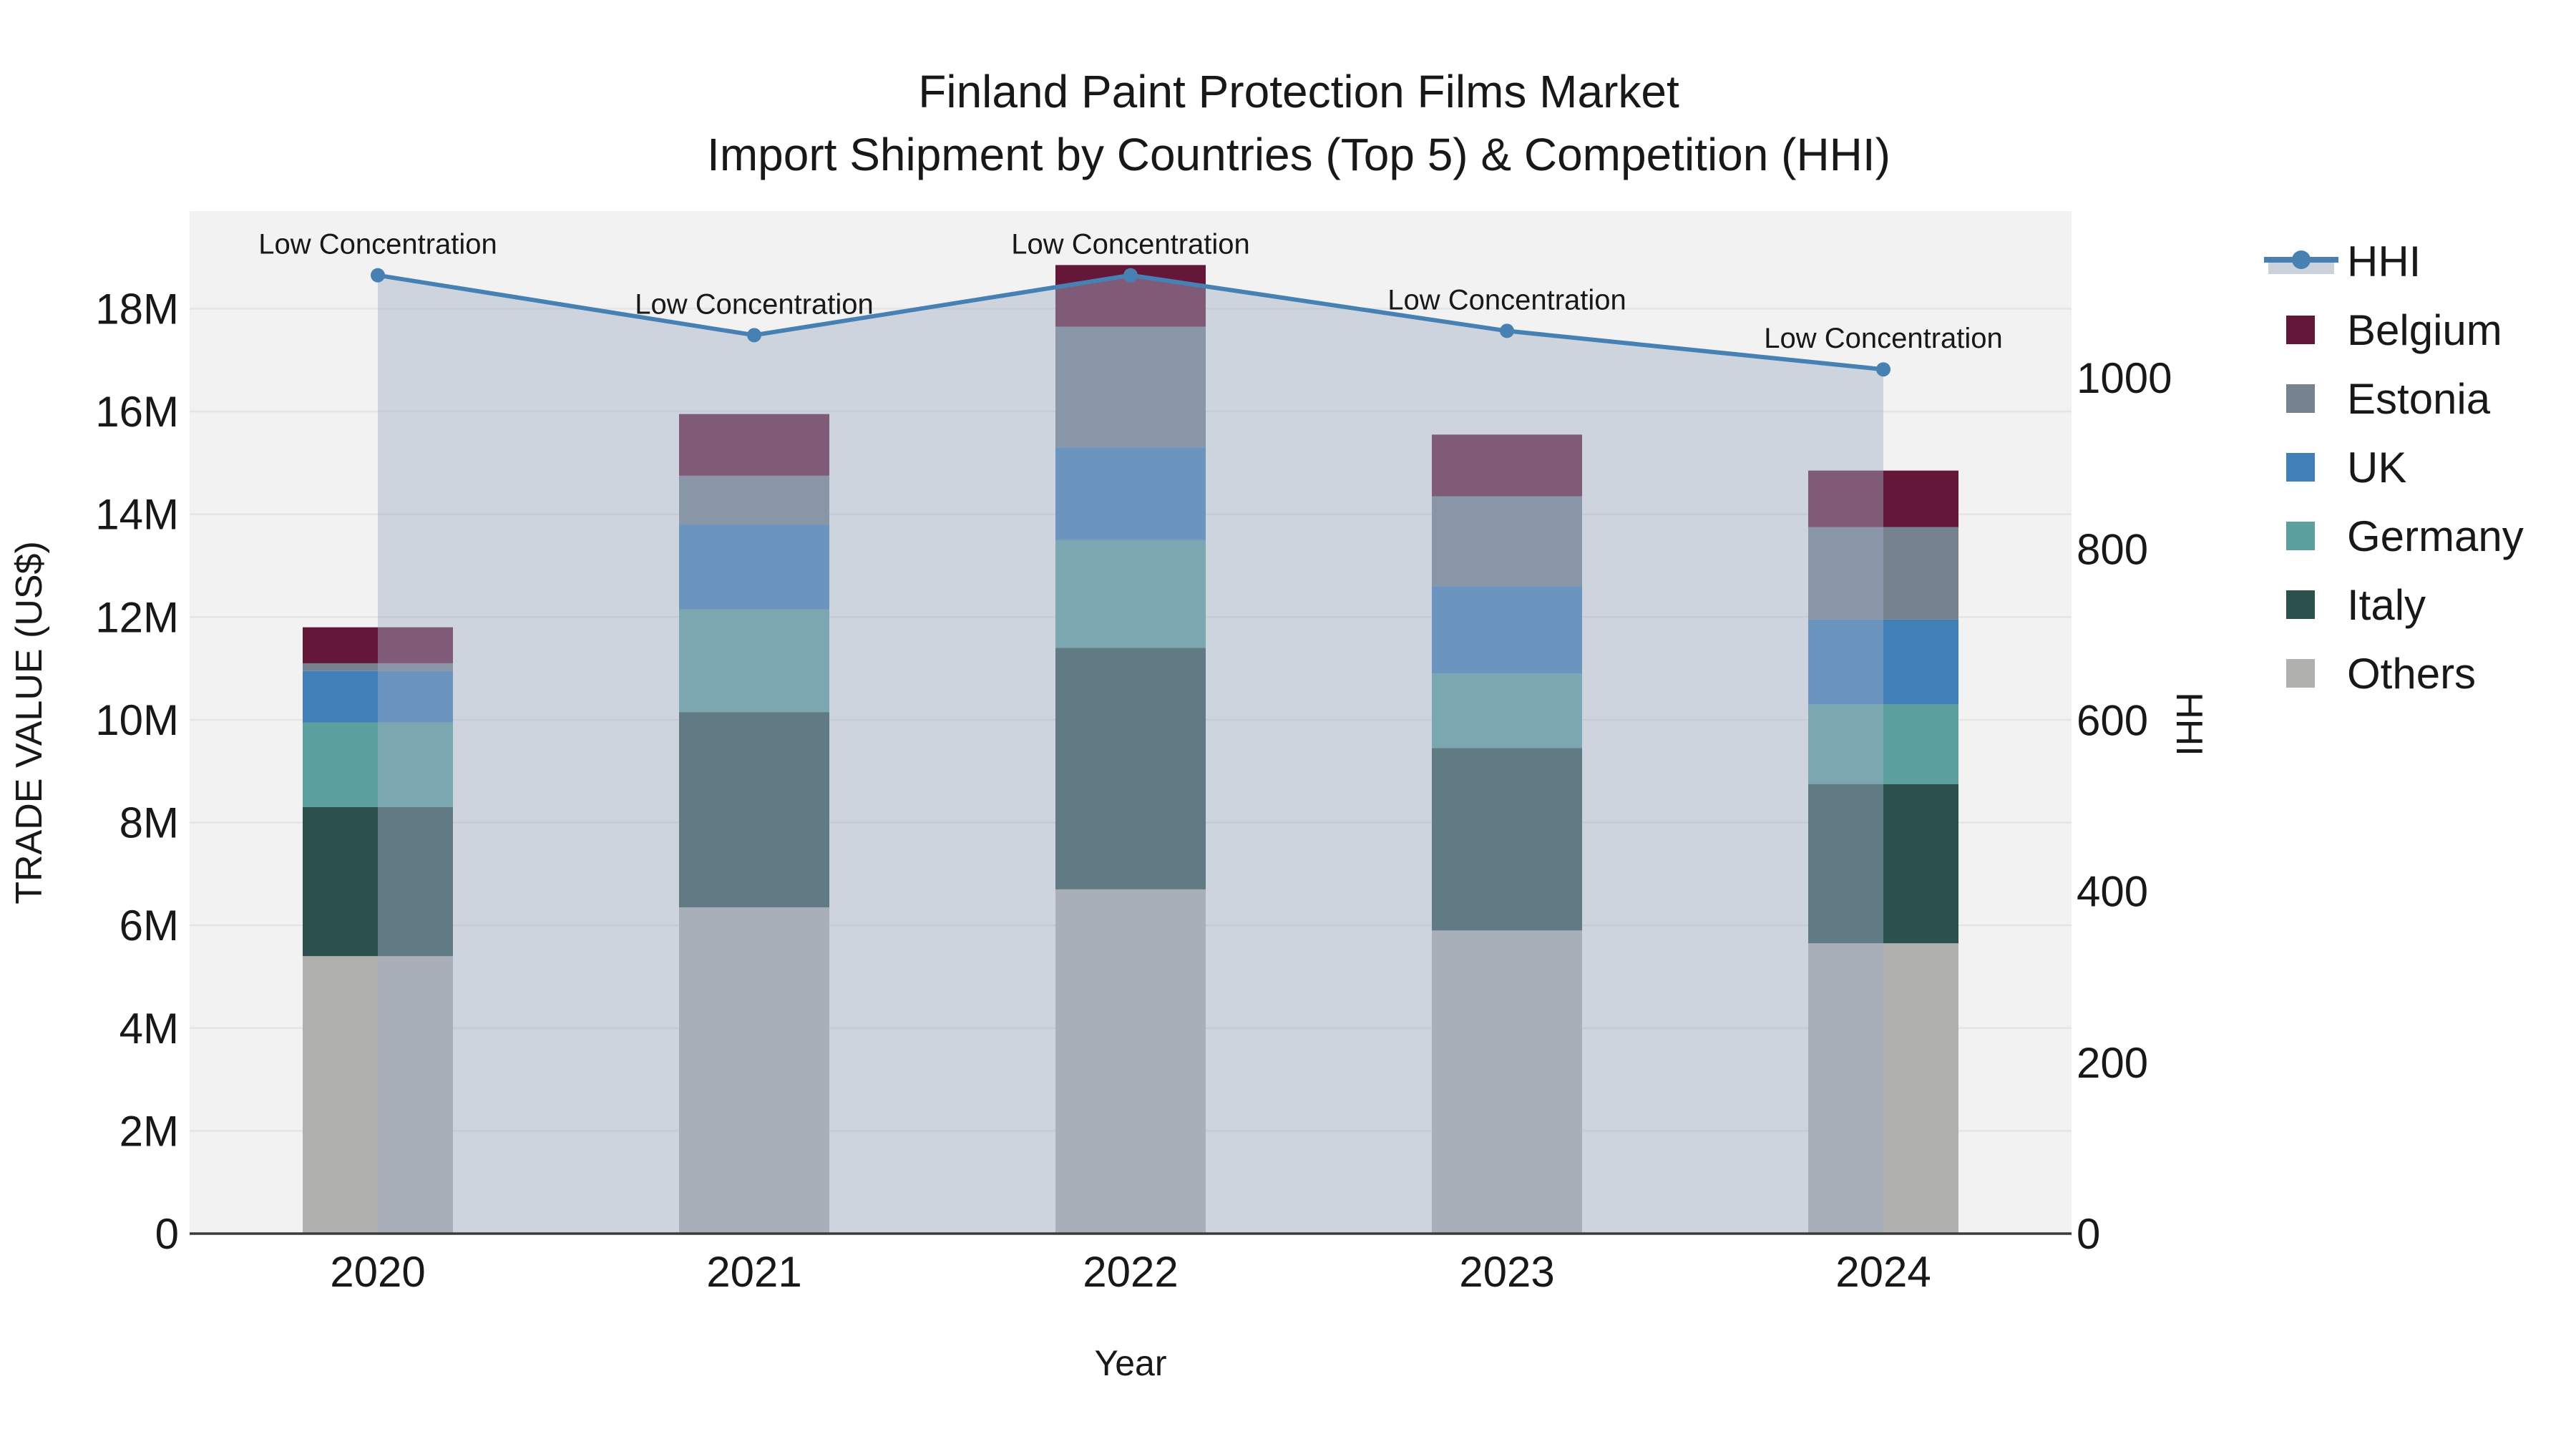  Describe the element at coordinates (754, 304) in the screenshot. I see `annotation-low-concentration-2021: Low Concentration` at that location.